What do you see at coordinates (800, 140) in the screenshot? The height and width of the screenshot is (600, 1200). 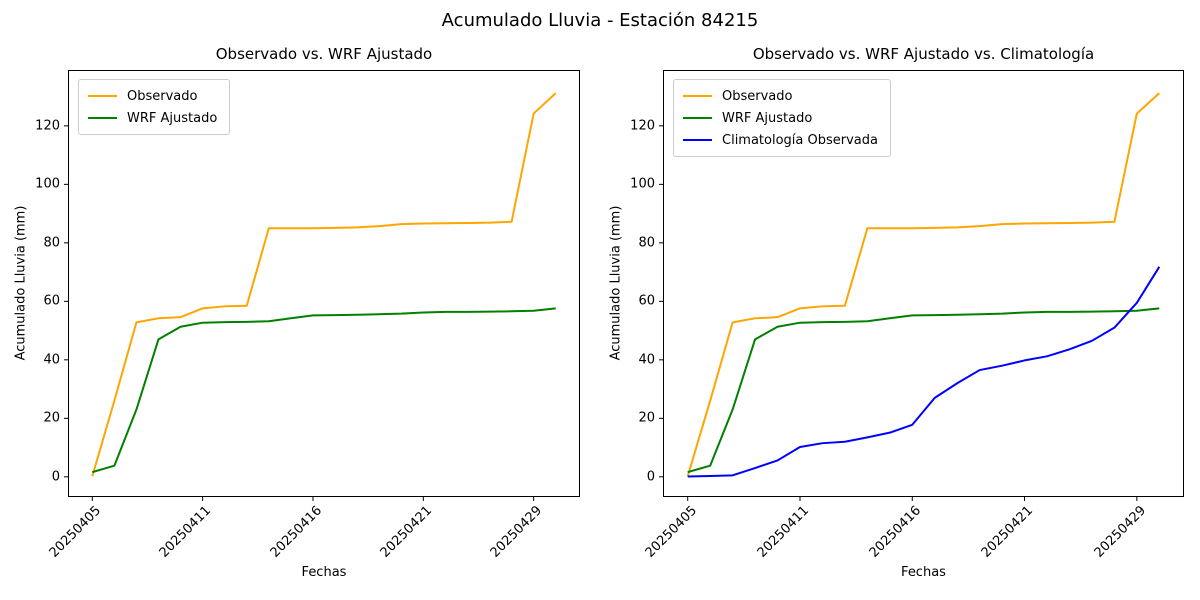 I see `legend-label: Climatología Observada` at bounding box center [800, 140].